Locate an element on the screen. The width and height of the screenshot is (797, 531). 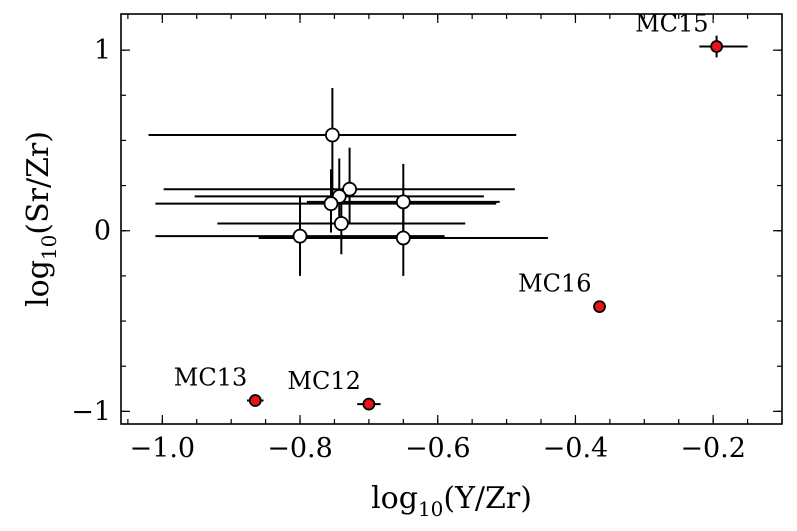
x-tick-label: −0.4 is located at coordinates (576, 448).